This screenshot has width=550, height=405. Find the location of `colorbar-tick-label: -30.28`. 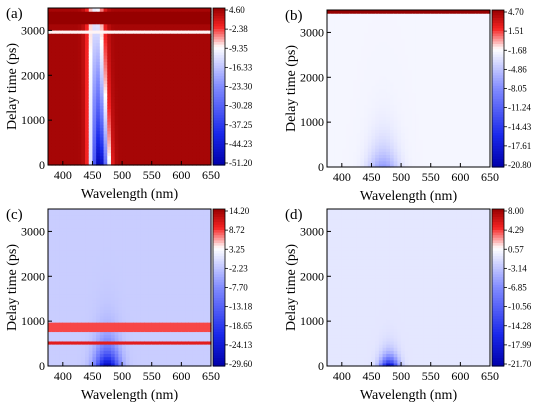

colorbar-tick-label: -30.28 is located at coordinates (241, 106).